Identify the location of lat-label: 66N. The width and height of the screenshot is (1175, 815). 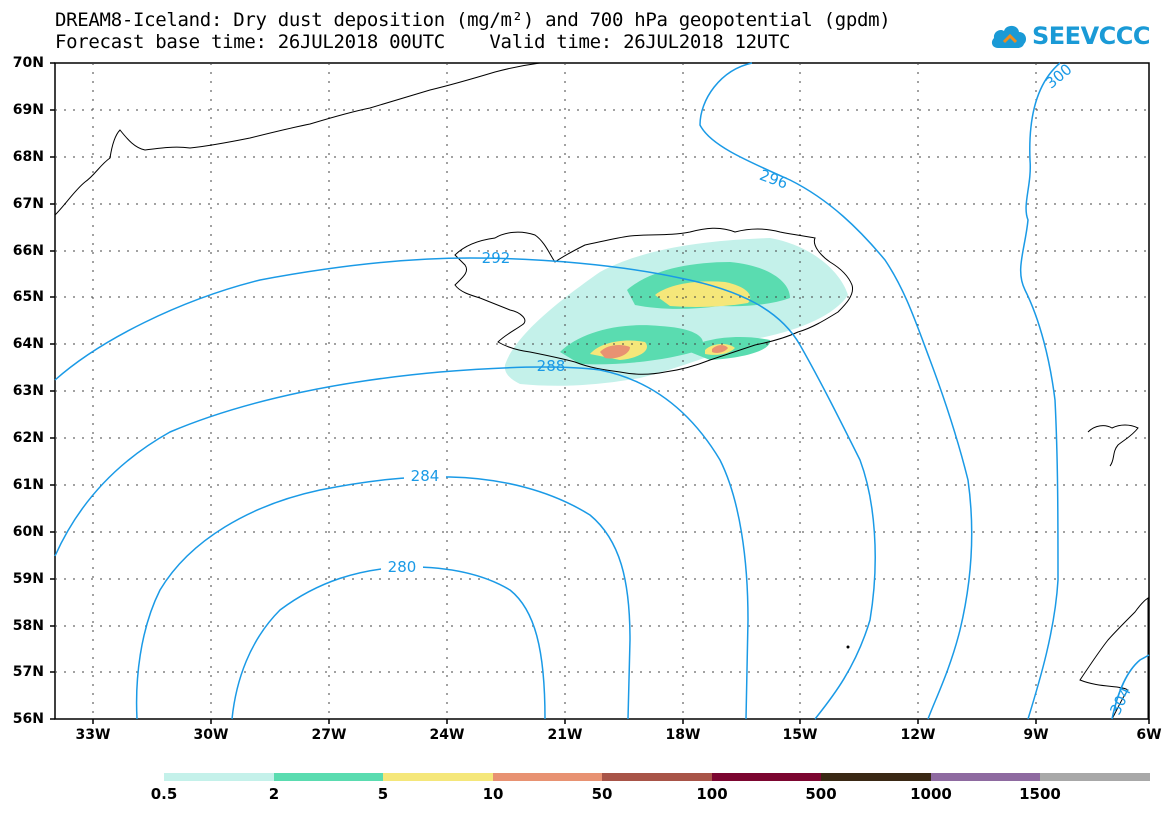
(28, 251).